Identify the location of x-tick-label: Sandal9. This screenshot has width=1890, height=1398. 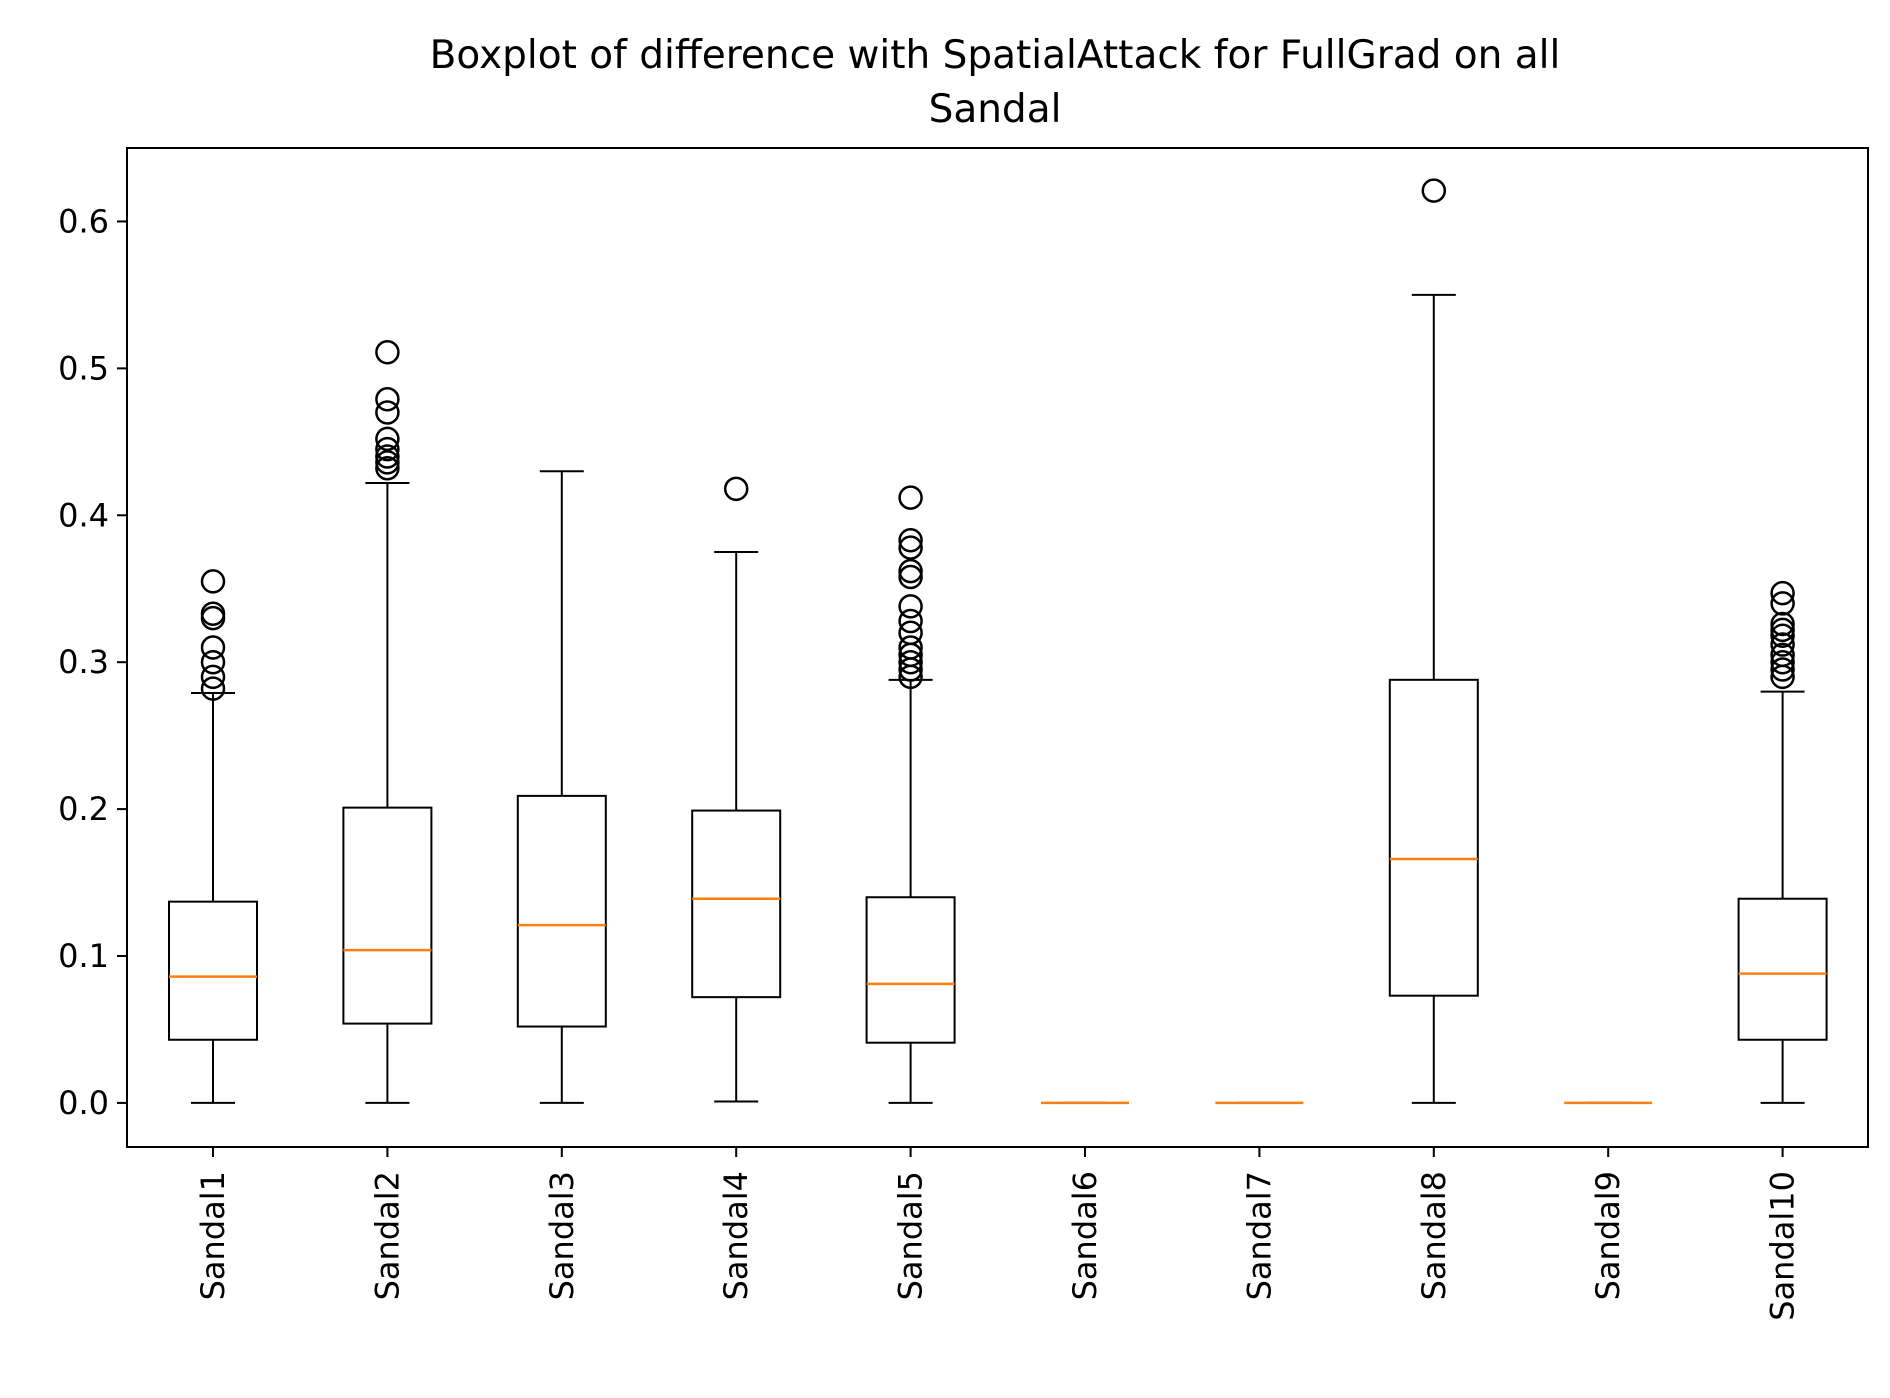
(1608, 1235).